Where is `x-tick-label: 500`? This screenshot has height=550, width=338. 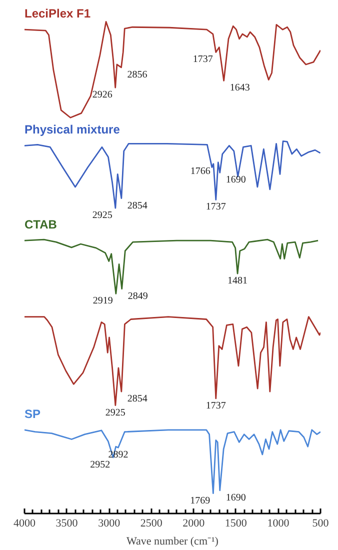 x-tick-label: 500 is located at coordinates (321, 524).